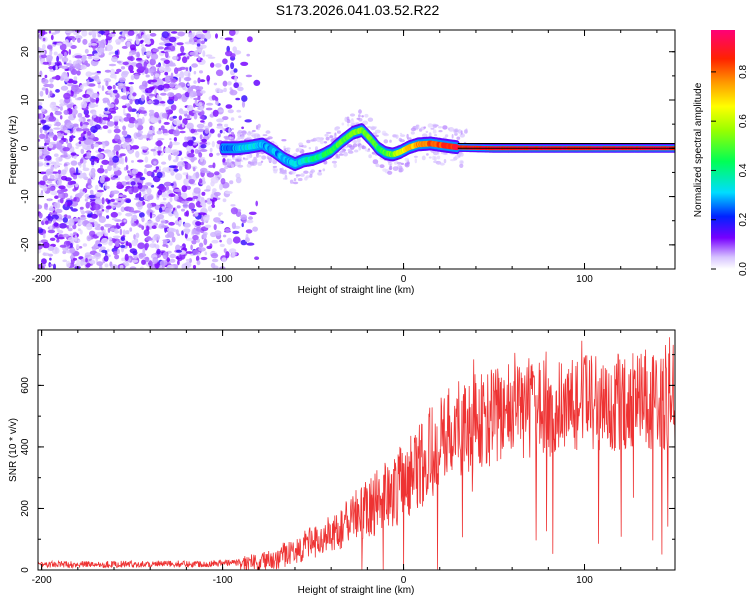  What do you see at coordinates (743, 121) in the screenshot?
I see `colorbar-tick-label: 0.6` at bounding box center [743, 121].